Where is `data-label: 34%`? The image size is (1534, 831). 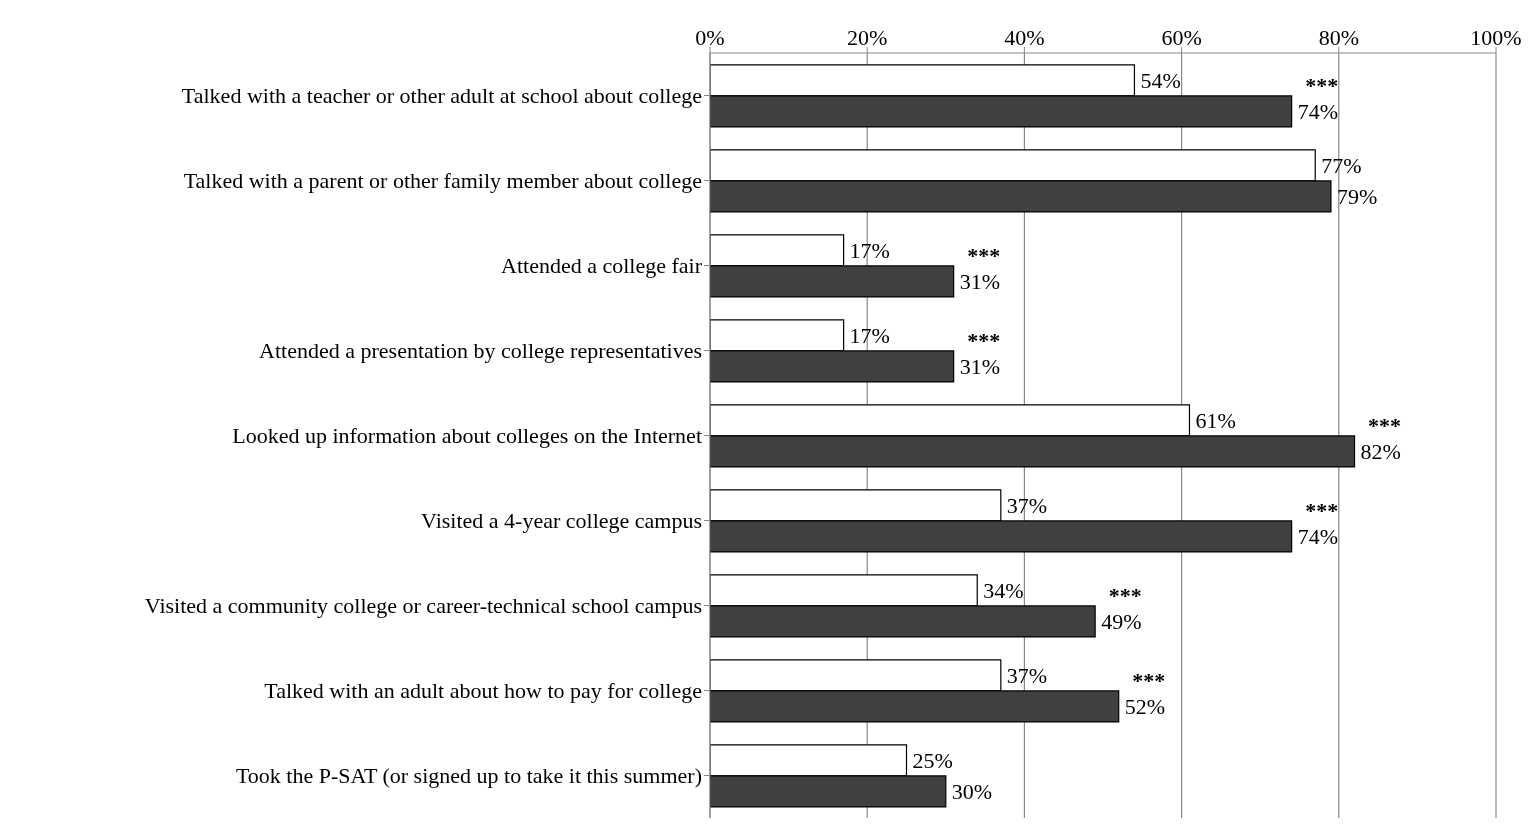
data-label: 34% is located at coordinates (1003, 590).